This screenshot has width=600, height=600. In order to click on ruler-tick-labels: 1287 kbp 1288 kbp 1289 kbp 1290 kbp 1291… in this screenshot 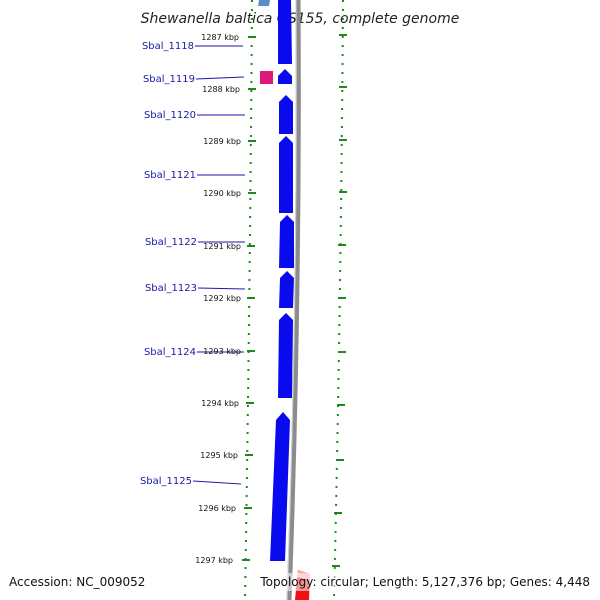, I will do `click(218, 299)`.